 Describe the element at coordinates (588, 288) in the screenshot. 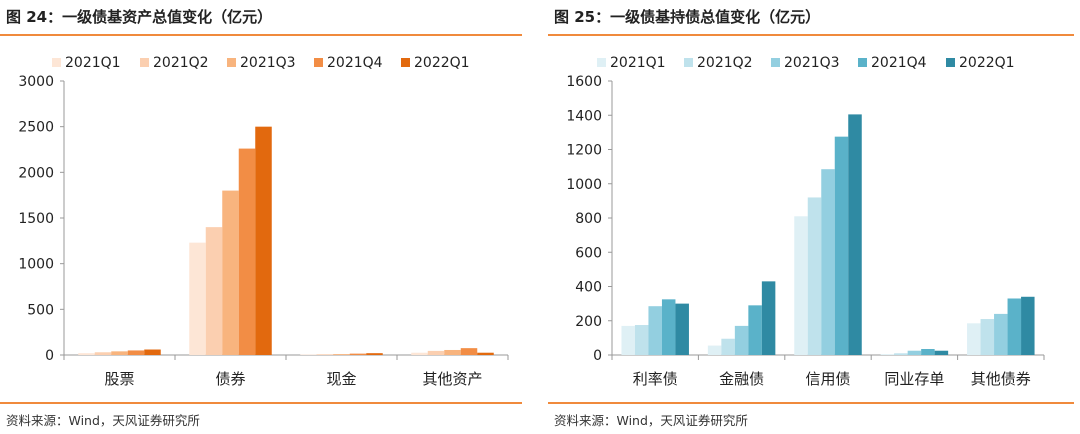

I see `y-tick-label: 400` at that location.